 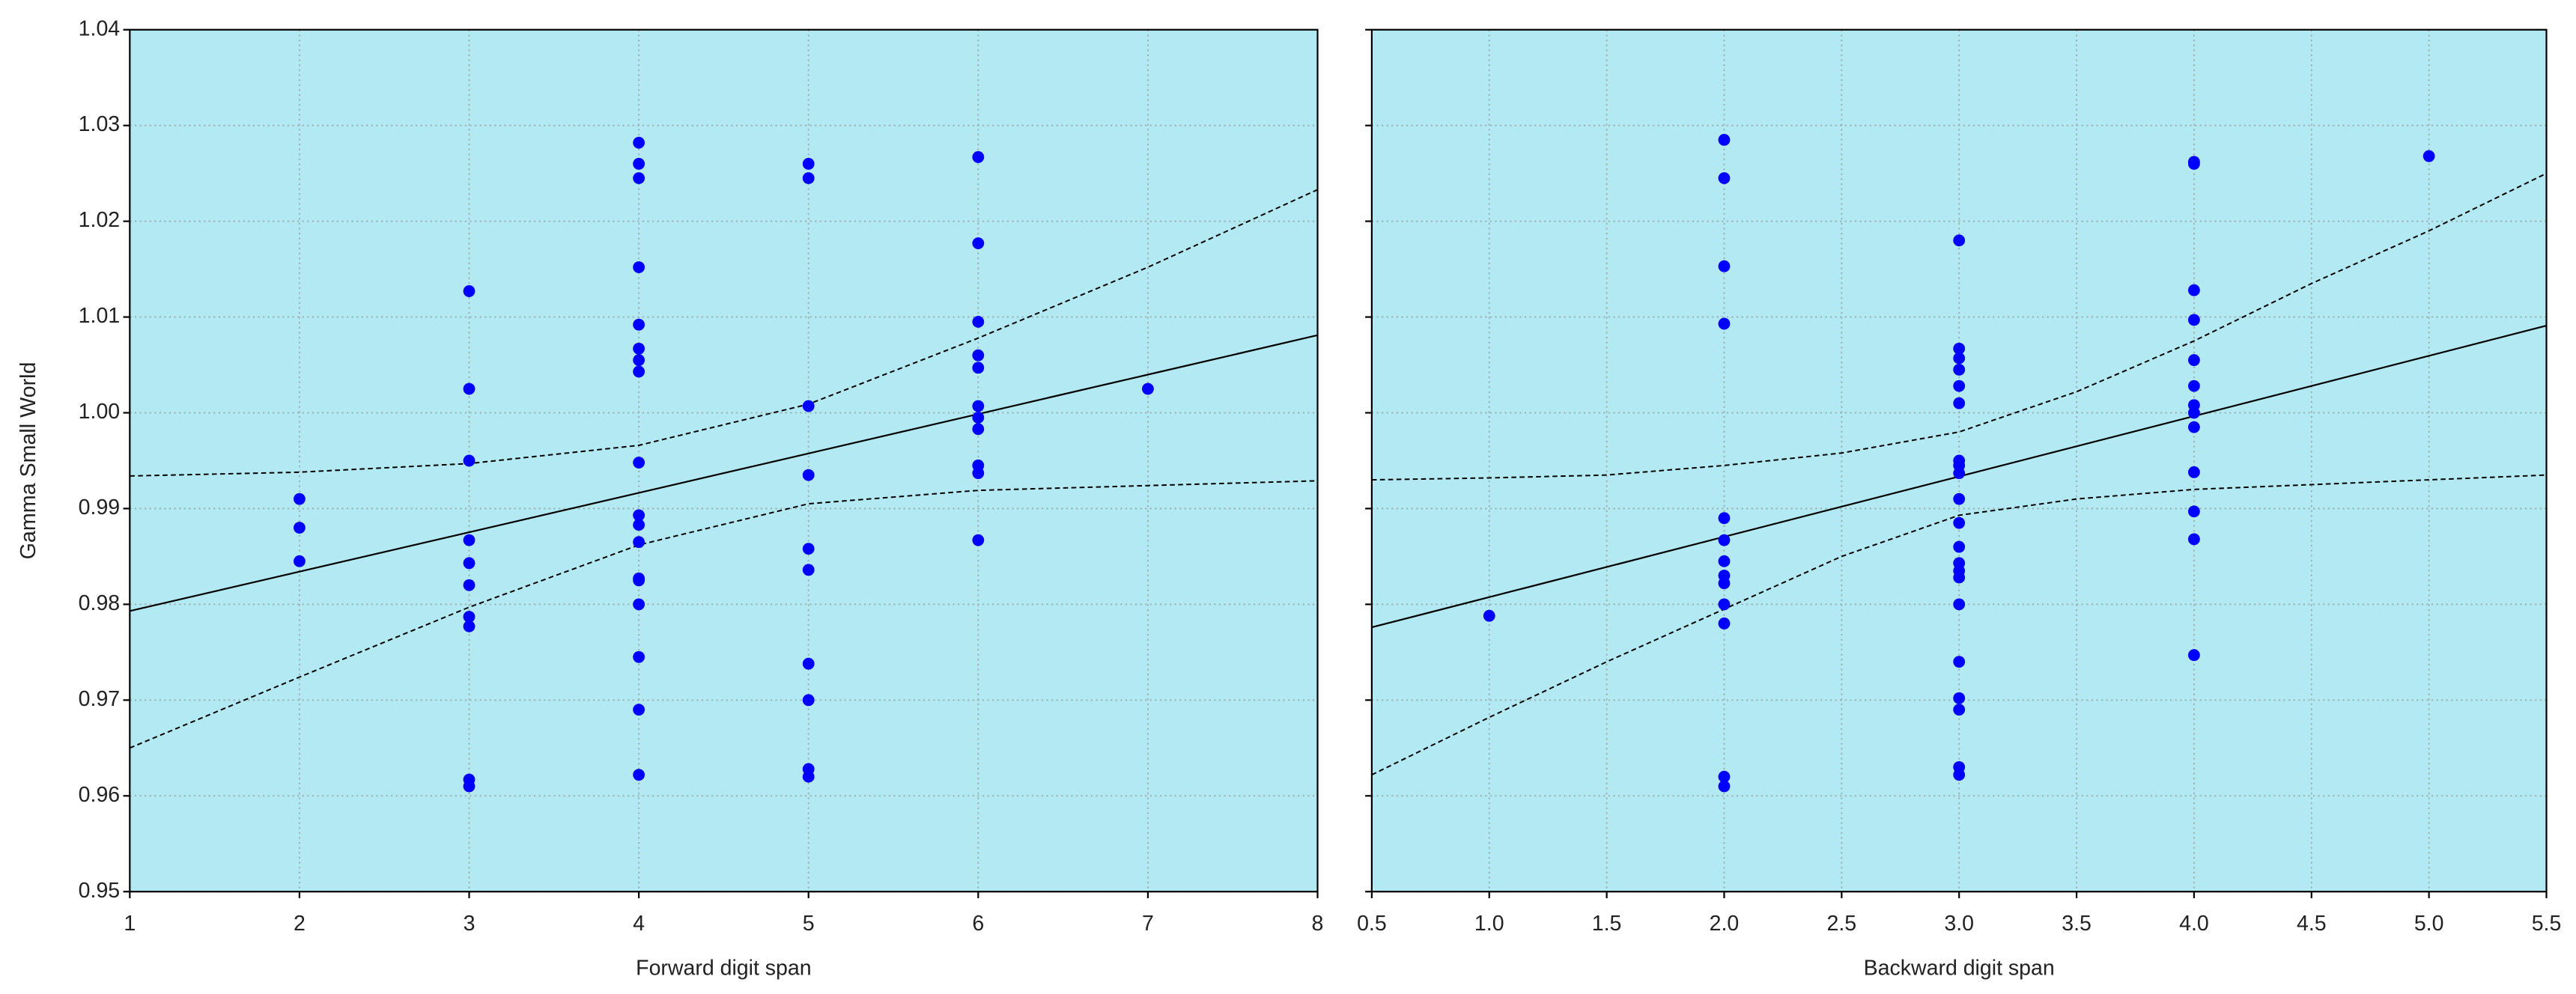 What do you see at coordinates (99, 220) in the screenshot?
I see `y-tick-label: 1.02` at bounding box center [99, 220].